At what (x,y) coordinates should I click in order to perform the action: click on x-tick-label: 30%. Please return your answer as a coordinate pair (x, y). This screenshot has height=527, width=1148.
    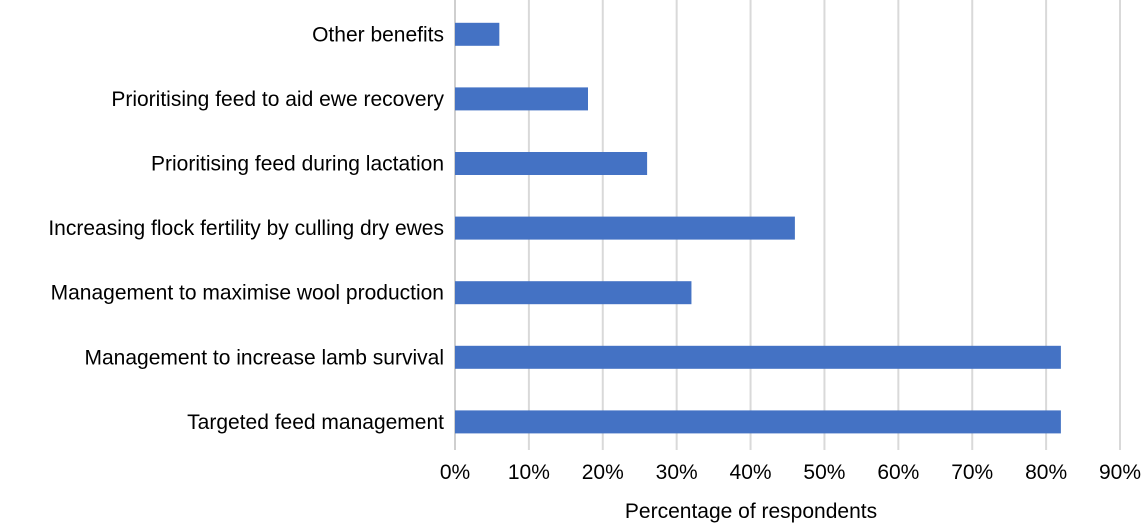
    Looking at the image, I should click on (677, 472).